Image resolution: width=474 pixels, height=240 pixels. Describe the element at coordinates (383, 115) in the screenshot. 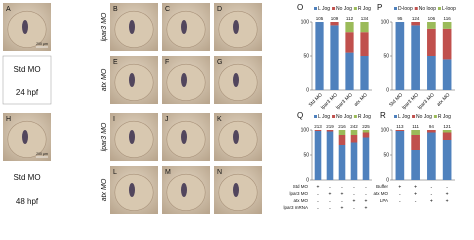

I see `panel-letter: R` at that location.